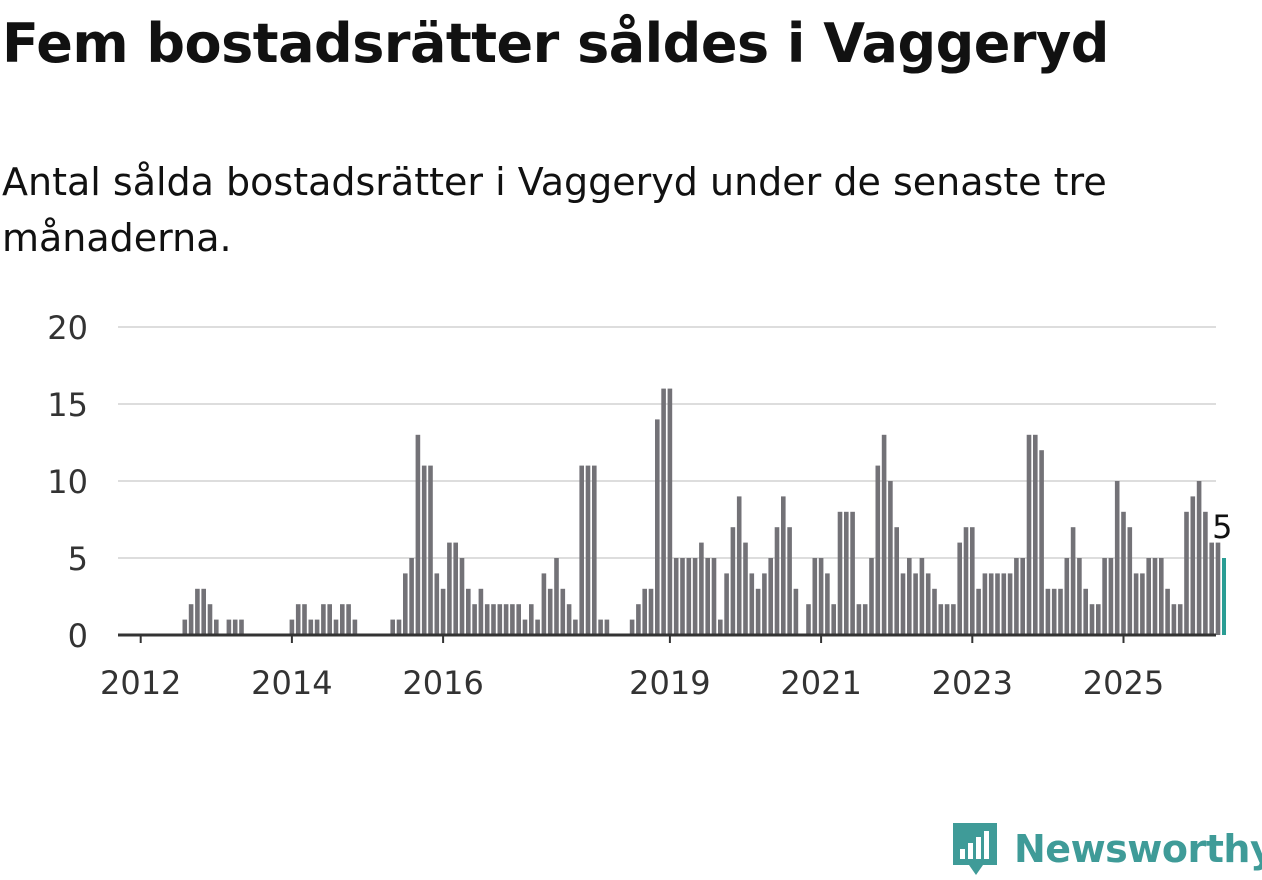 This screenshot has width=1262, height=880. Describe the element at coordinates (555, 43) in the screenshot. I see `chart-title: Fem bostadsrätter såldes i Vaggeryd` at that location.